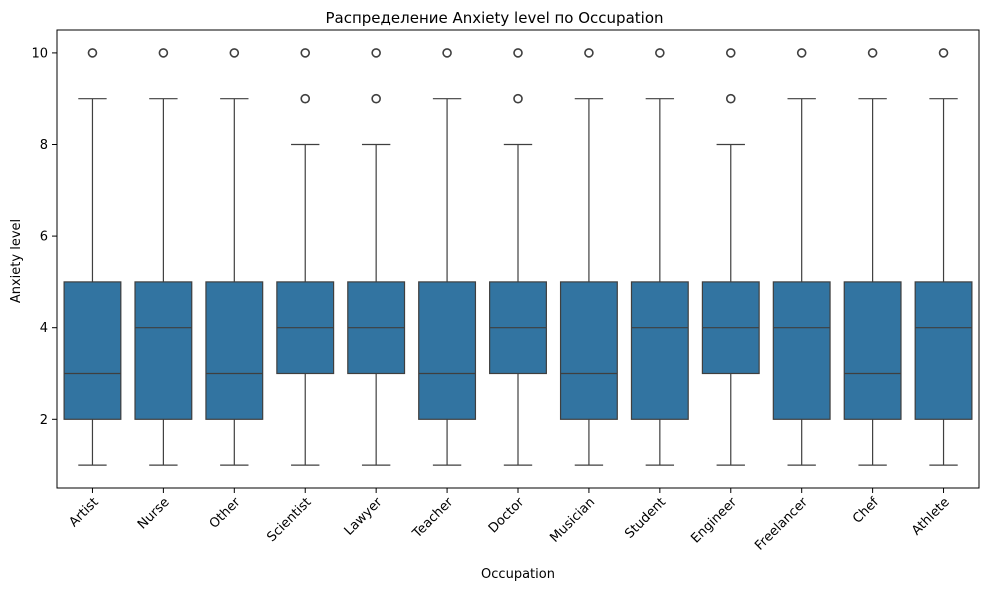 This screenshot has height=594, width=989. I want to click on box-athlete, so click(943, 257).